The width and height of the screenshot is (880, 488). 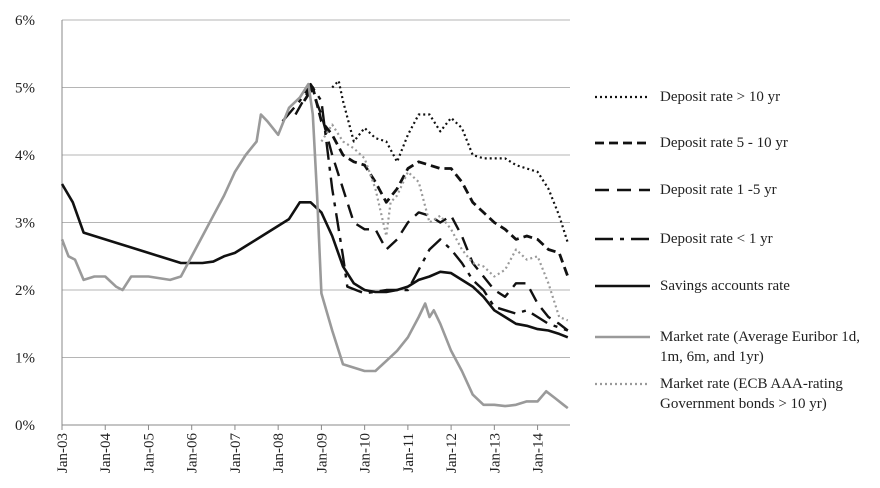 I want to click on legend-label: Deposit rate 5 - 10 yr, so click(x=724, y=143).